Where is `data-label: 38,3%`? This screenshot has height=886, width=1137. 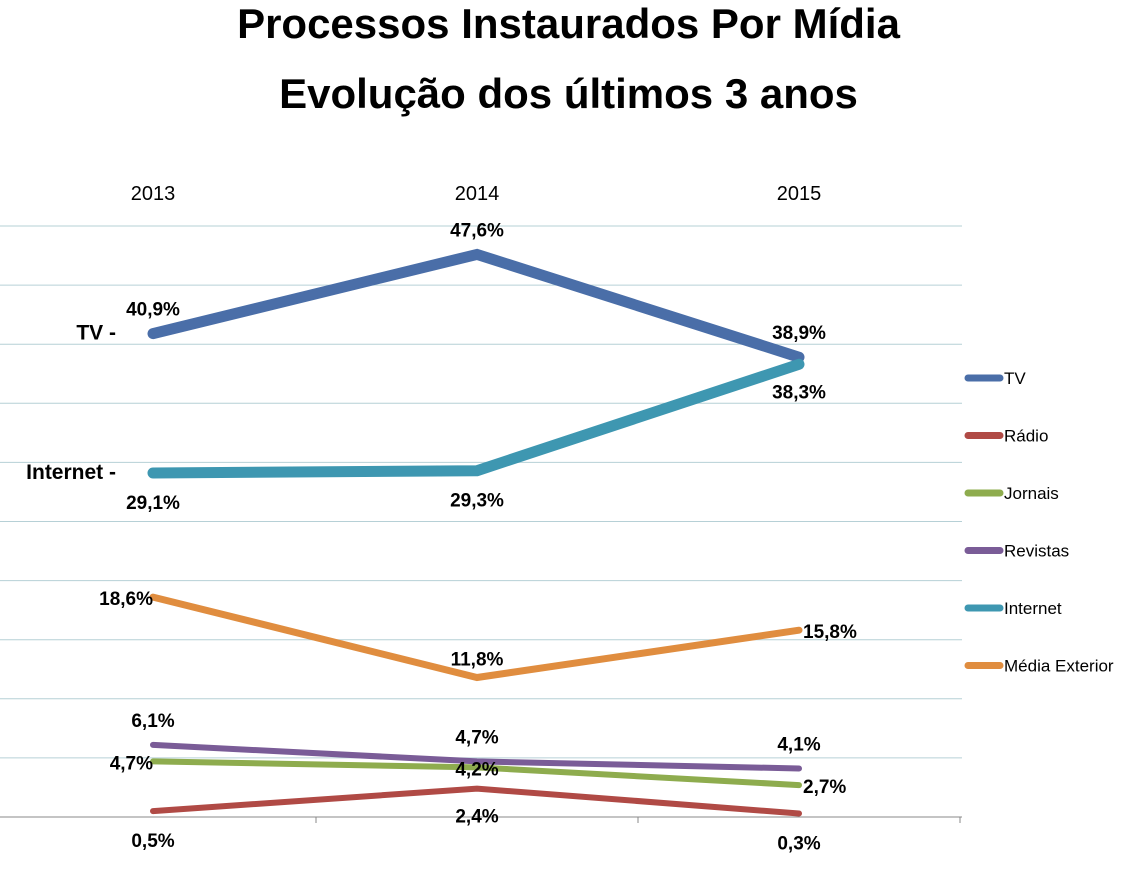
data-label: 38,3% is located at coordinates (799, 392).